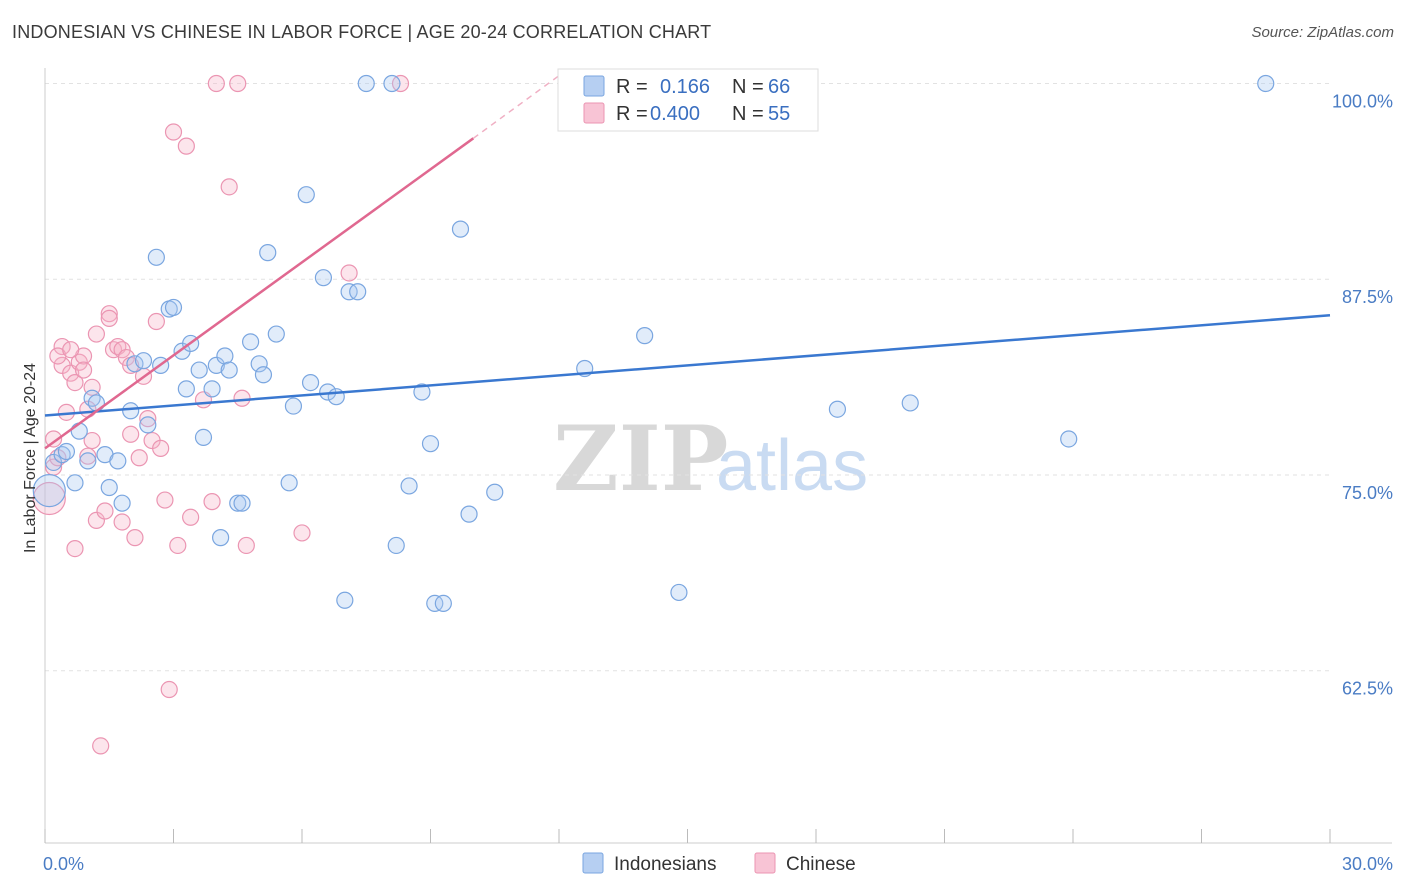  Describe the element at coordinates (719, 863) in the screenshot. I see `bottom-legend: Indonesians Chinese` at that location.